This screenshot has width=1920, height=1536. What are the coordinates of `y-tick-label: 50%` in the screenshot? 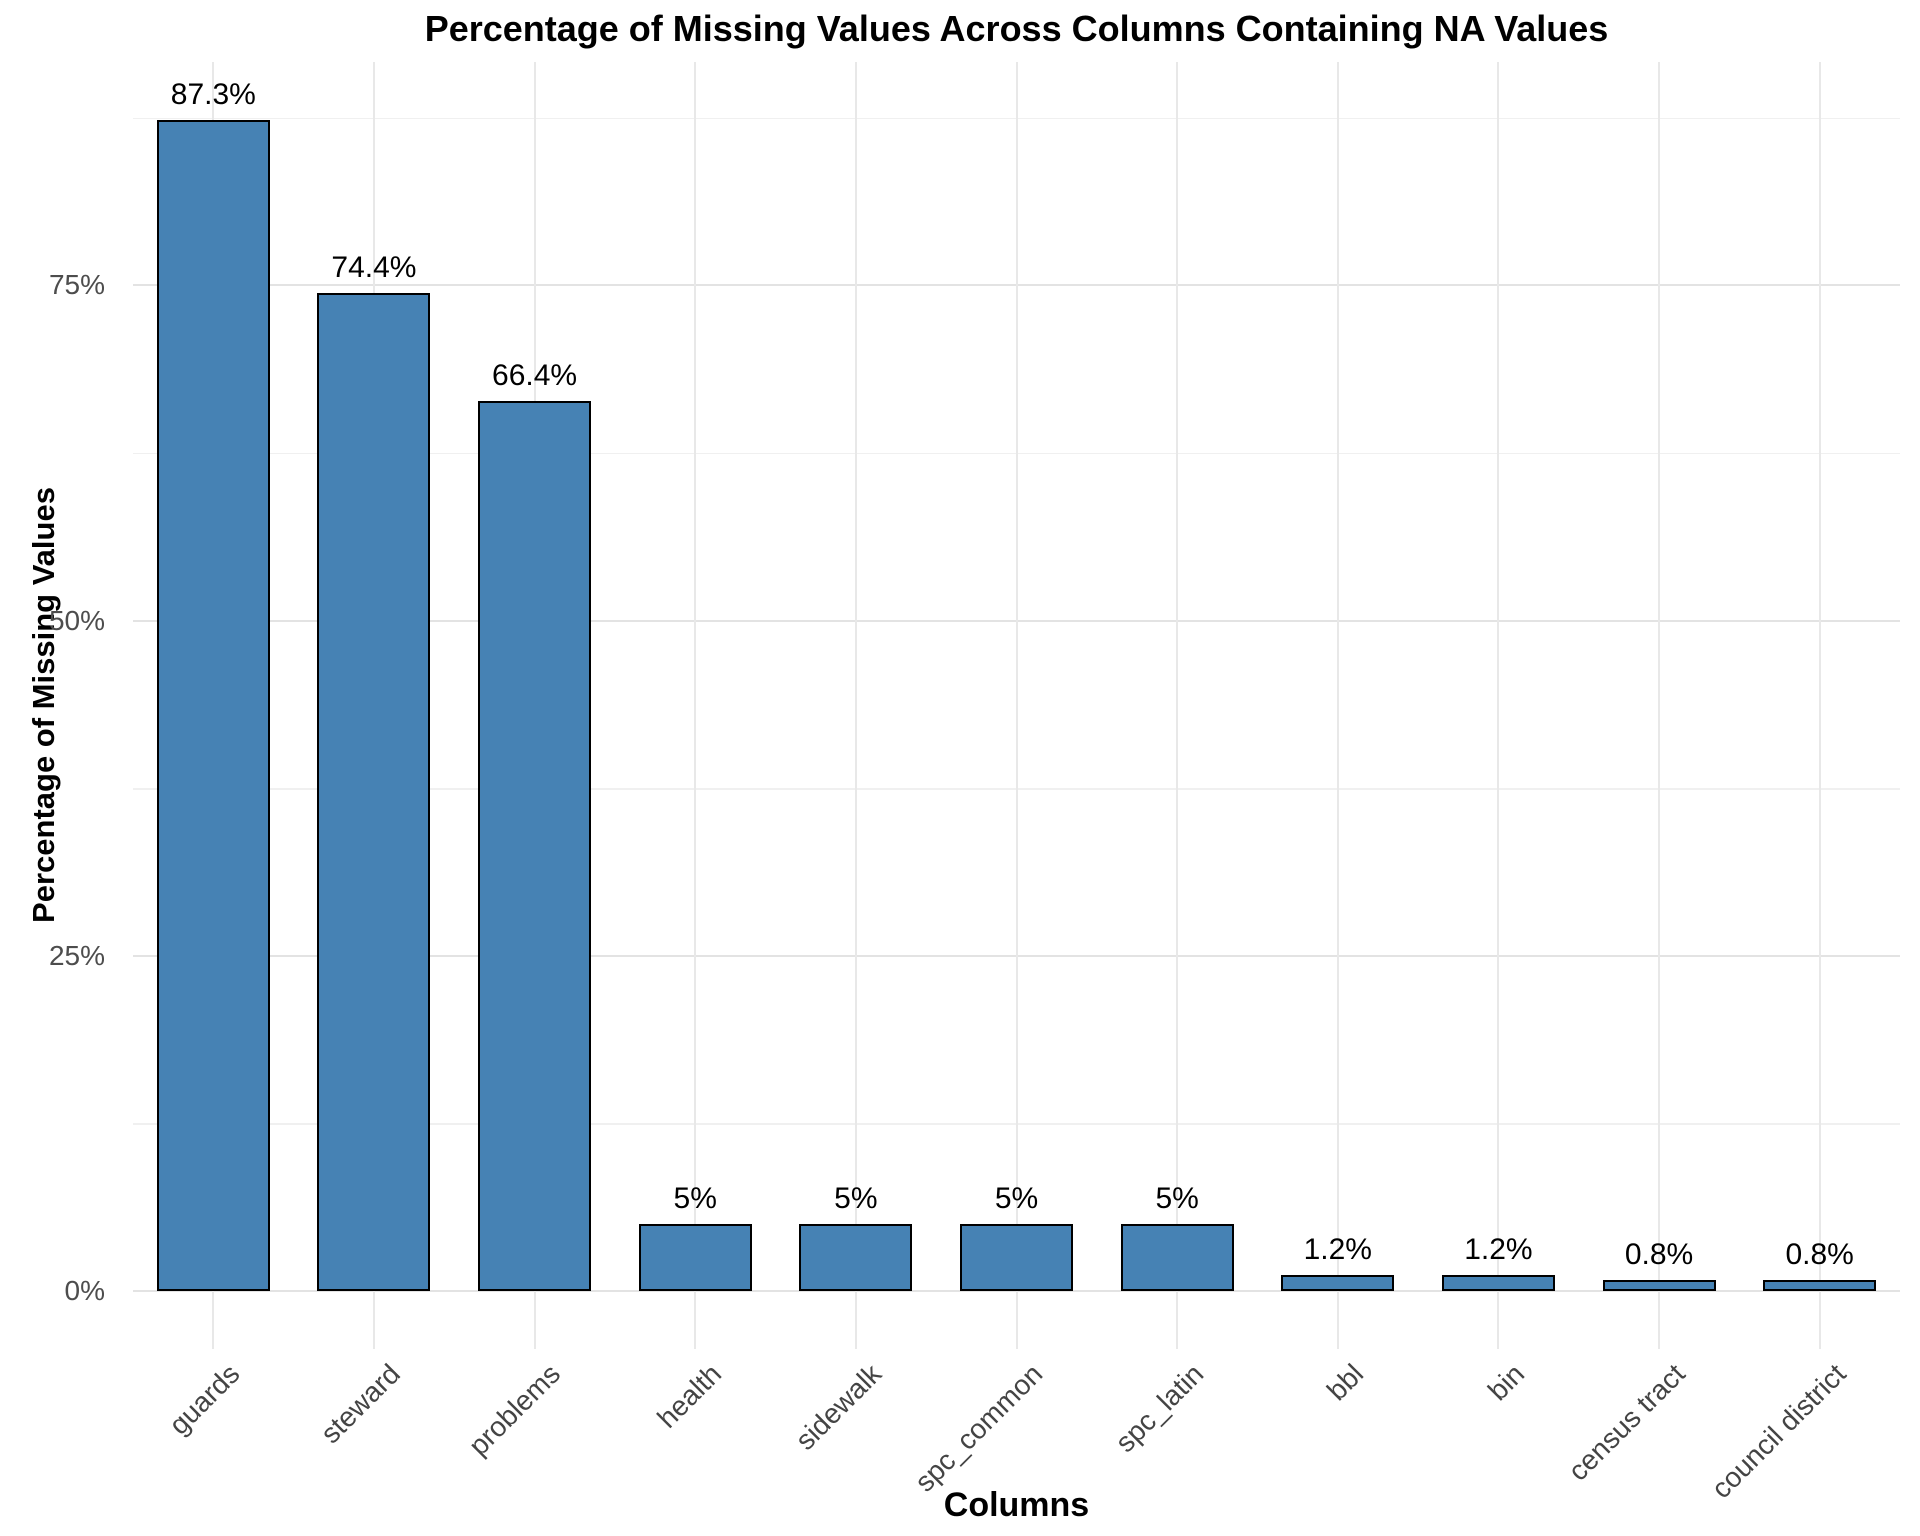 It's located at (76, 620).